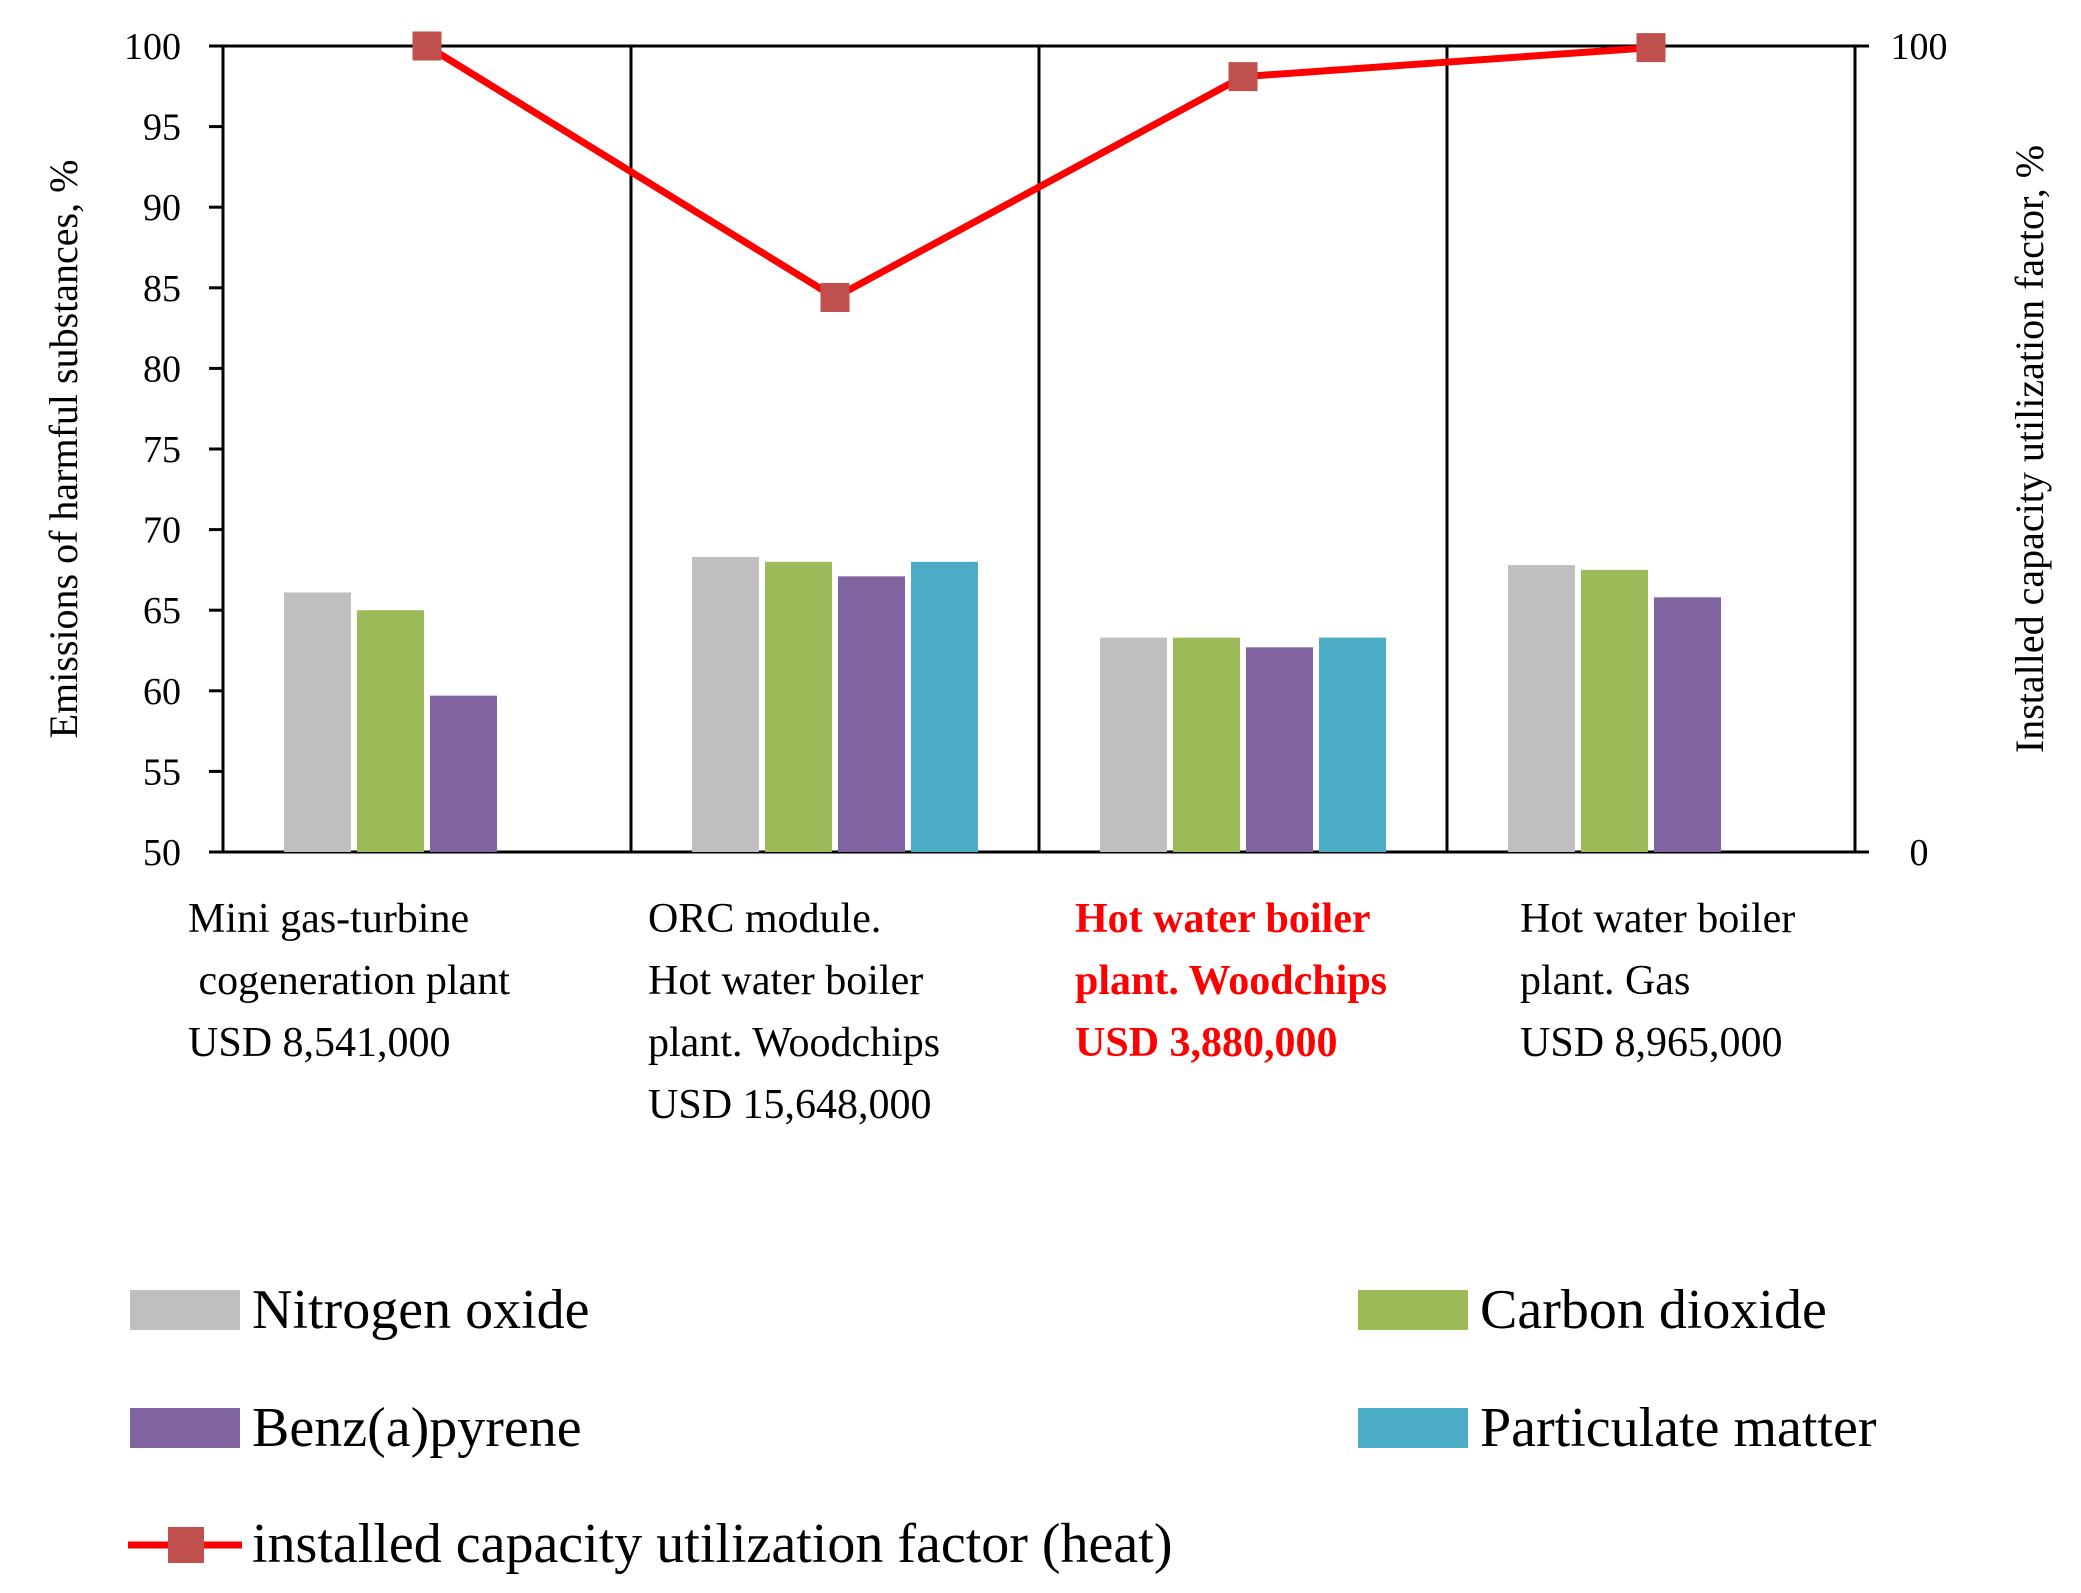 The image size is (2081, 1593). Describe the element at coordinates (1605, 981) in the screenshot. I see `category-label: plant. Gas` at that location.